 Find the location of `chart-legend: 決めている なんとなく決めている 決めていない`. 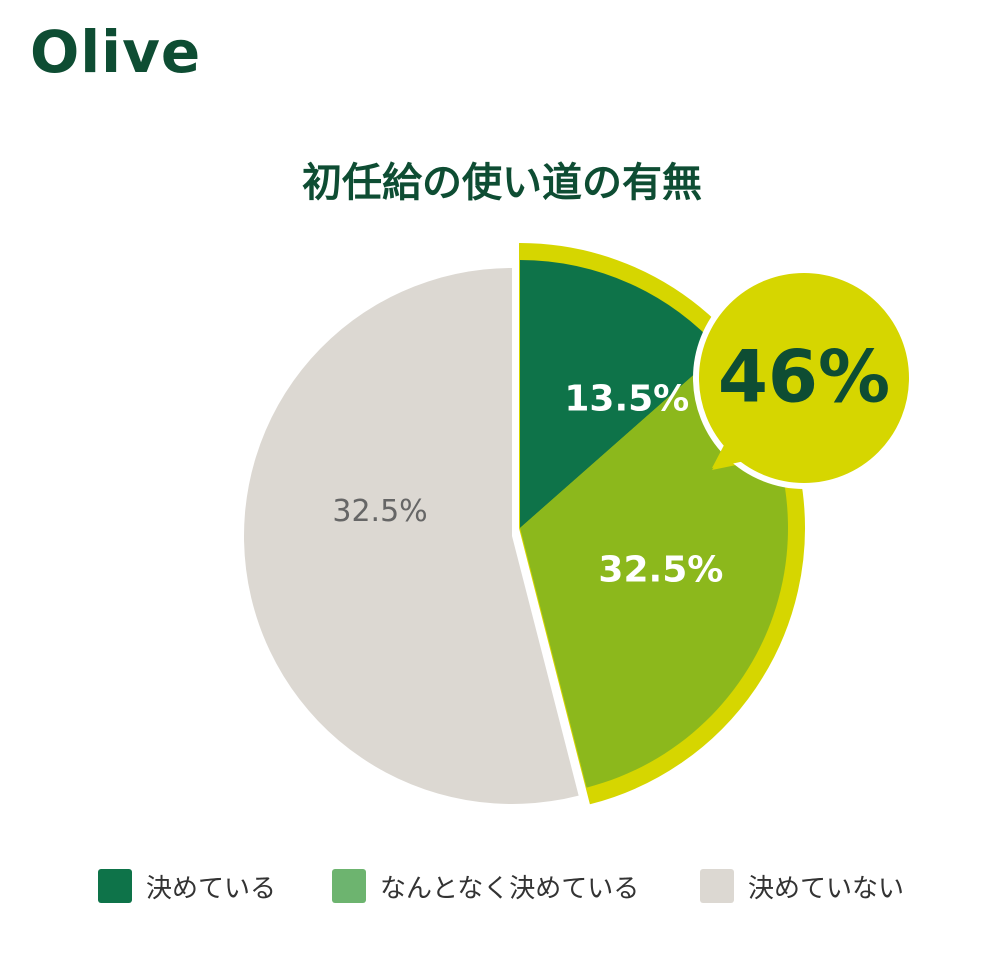

chart-legend: 決めている なんとなく決めている 決めていない is located at coordinates (502, 886).